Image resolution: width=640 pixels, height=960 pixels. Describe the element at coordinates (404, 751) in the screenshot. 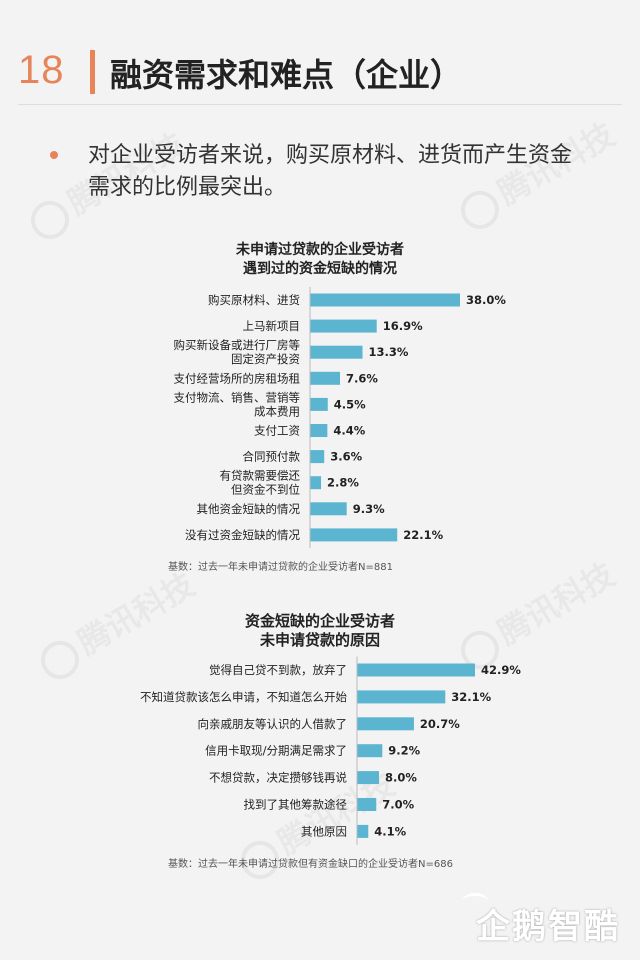

I see `data-label: 9.2%` at that location.